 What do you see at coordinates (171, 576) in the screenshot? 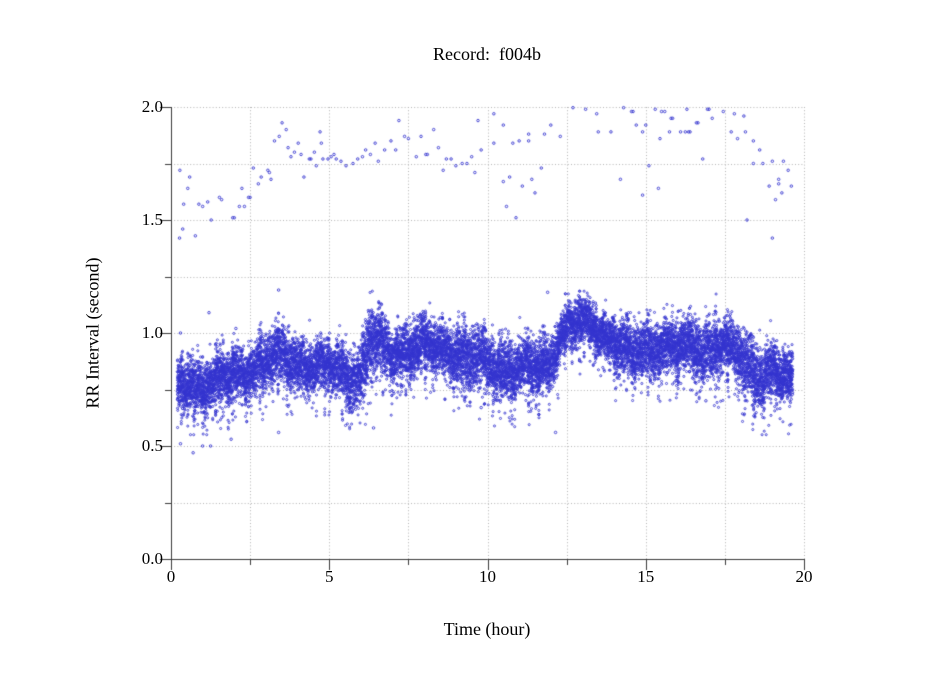
I see `x-tick-label: 0` at bounding box center [171, 576].